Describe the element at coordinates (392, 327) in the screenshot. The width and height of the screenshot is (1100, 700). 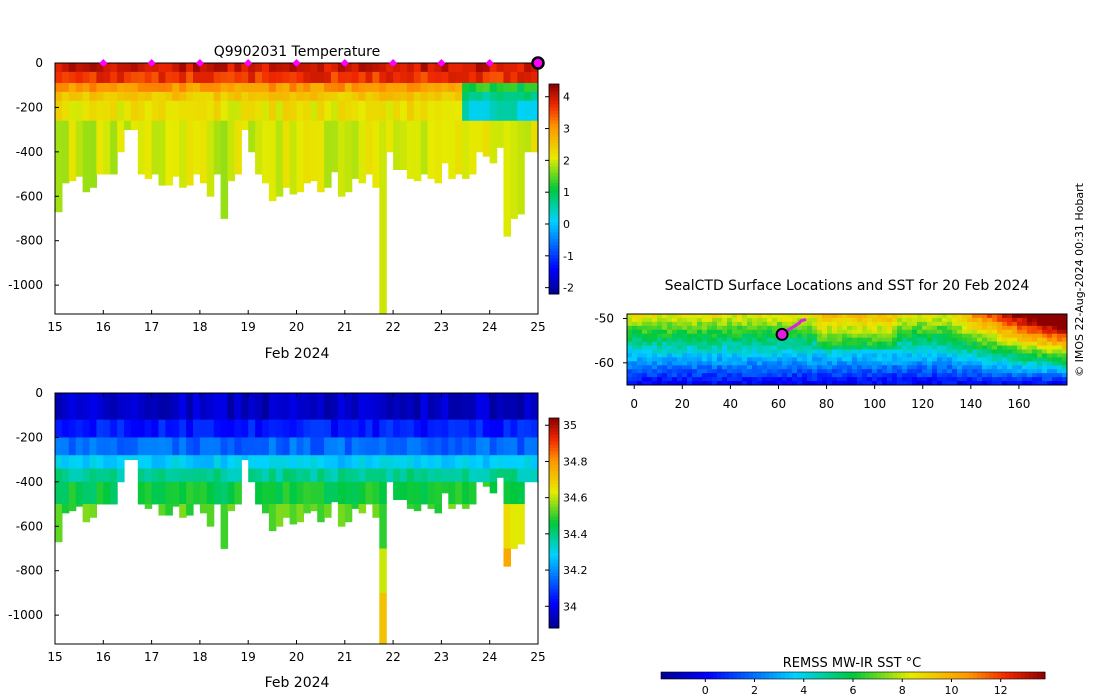
I see `x-tick-label: 22` at that location.